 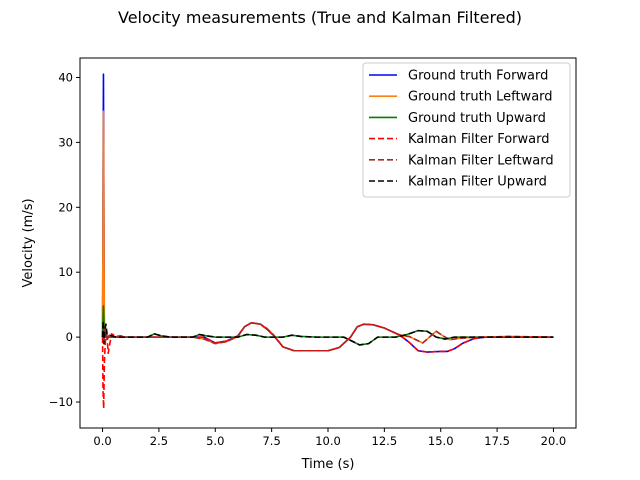 I want to click on y-tick-label: −10, so click(x=61, y=402).